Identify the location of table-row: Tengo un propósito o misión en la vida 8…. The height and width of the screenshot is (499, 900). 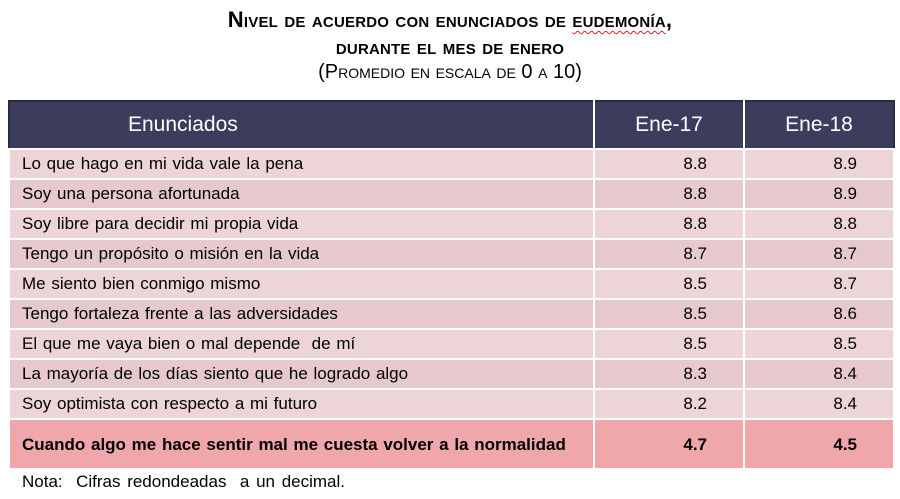
(451, 254).